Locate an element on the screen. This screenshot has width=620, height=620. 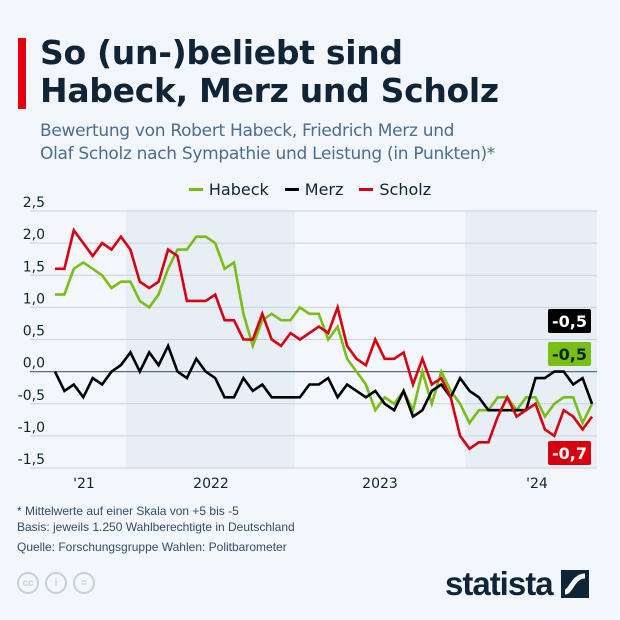
y-tick-label: 2,0 is located at coordinates (34, 235).